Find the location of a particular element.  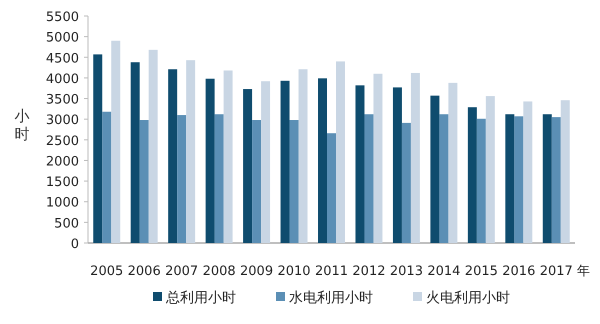

y-tick-label: 0 is located at coordinates (74, 244).